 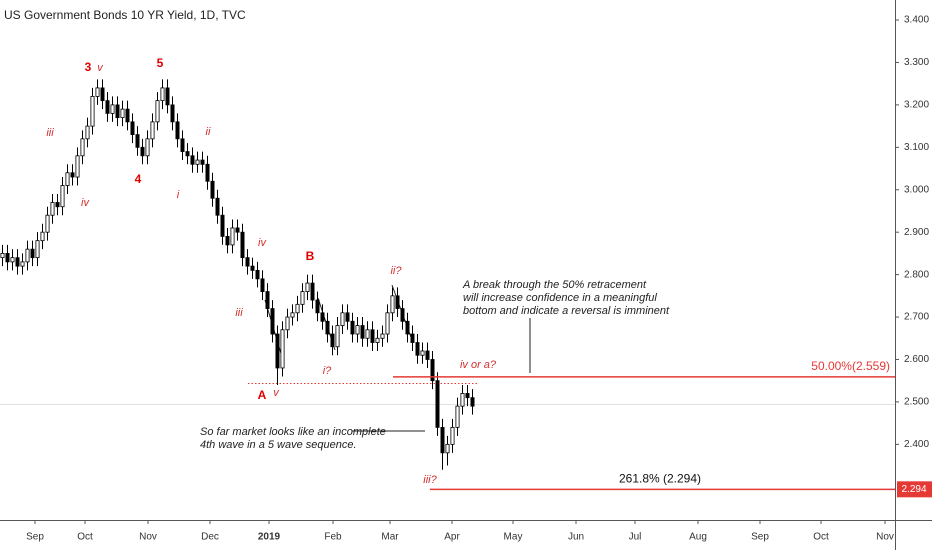 I want to click on x-tick-label: Feb, so click(x=333, y=537).